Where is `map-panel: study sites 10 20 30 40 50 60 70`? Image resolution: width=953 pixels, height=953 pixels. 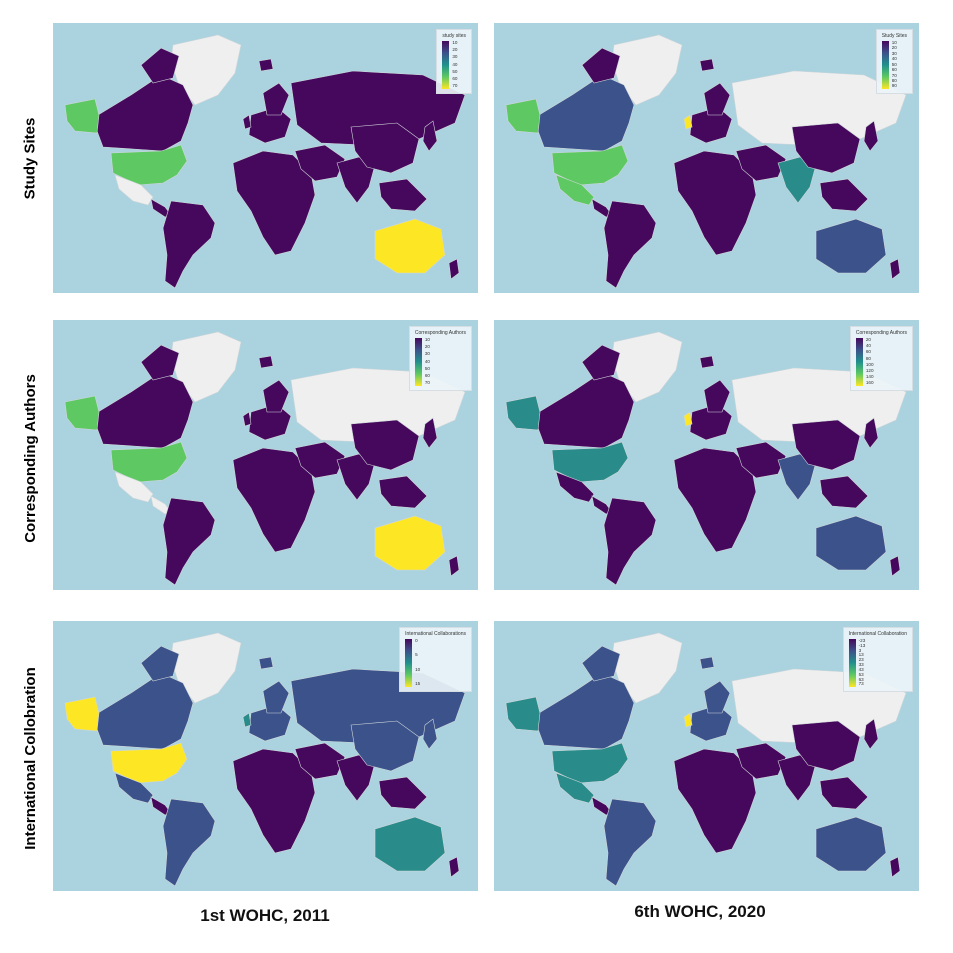
map-panel: study sites 10 20 30 40 50 60 70 is located at coordinates (265, 158).